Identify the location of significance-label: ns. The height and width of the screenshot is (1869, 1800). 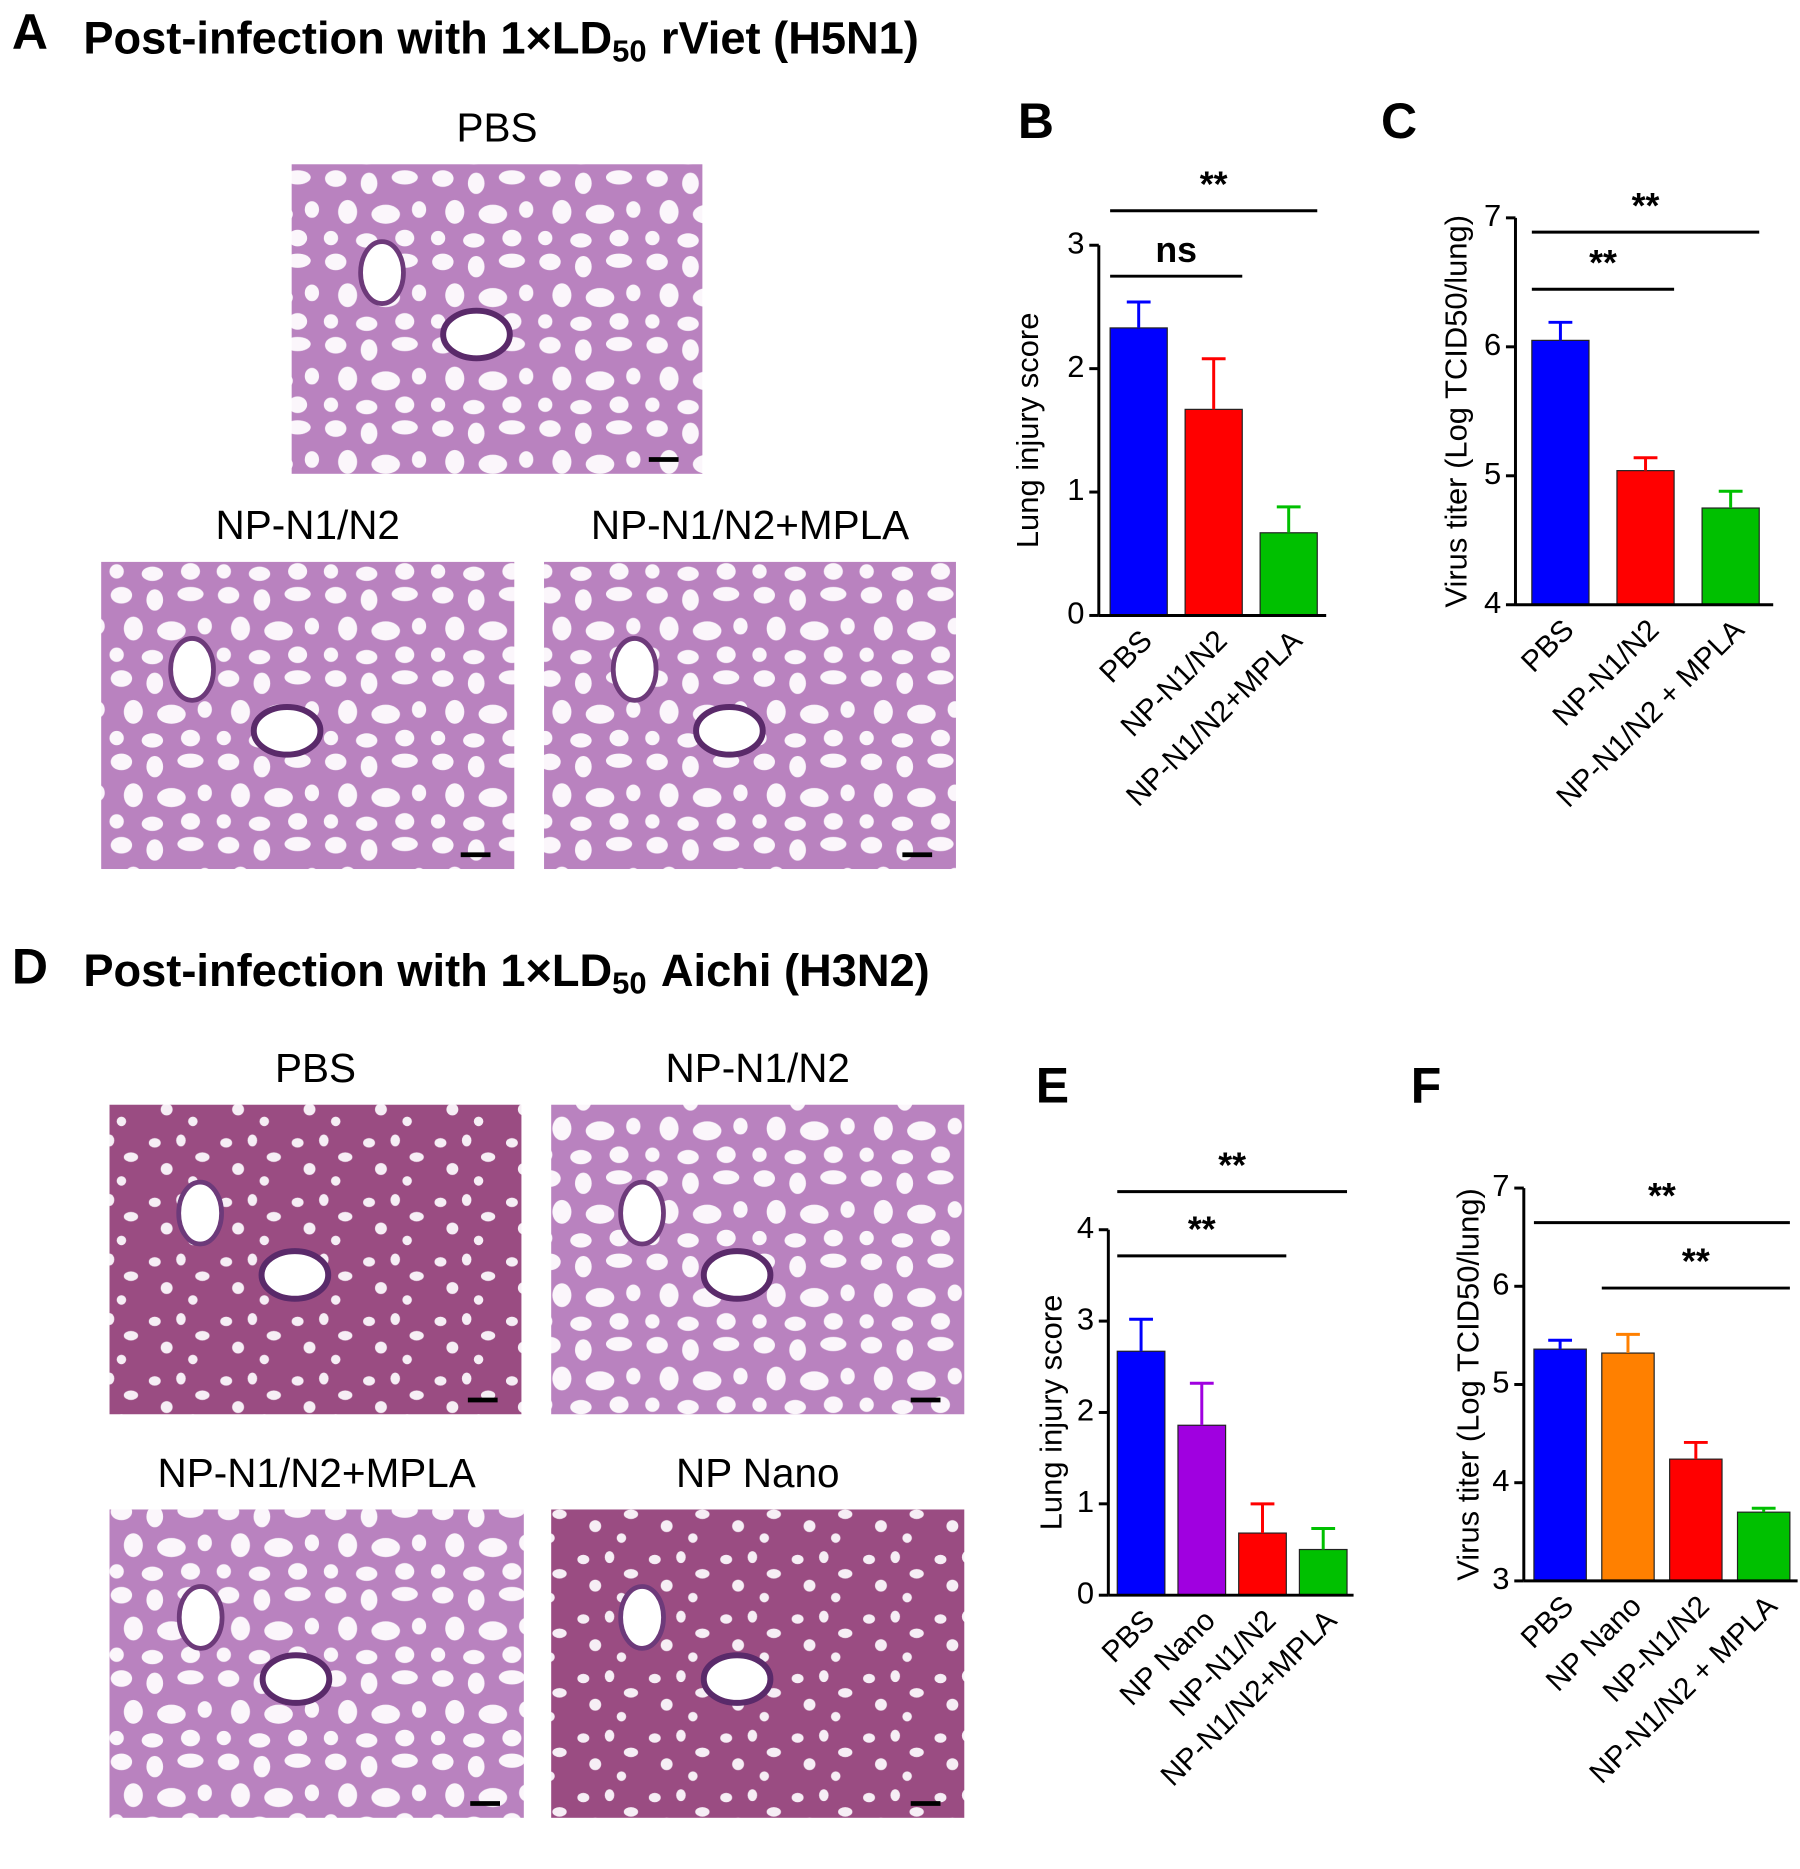
(1176, 250).